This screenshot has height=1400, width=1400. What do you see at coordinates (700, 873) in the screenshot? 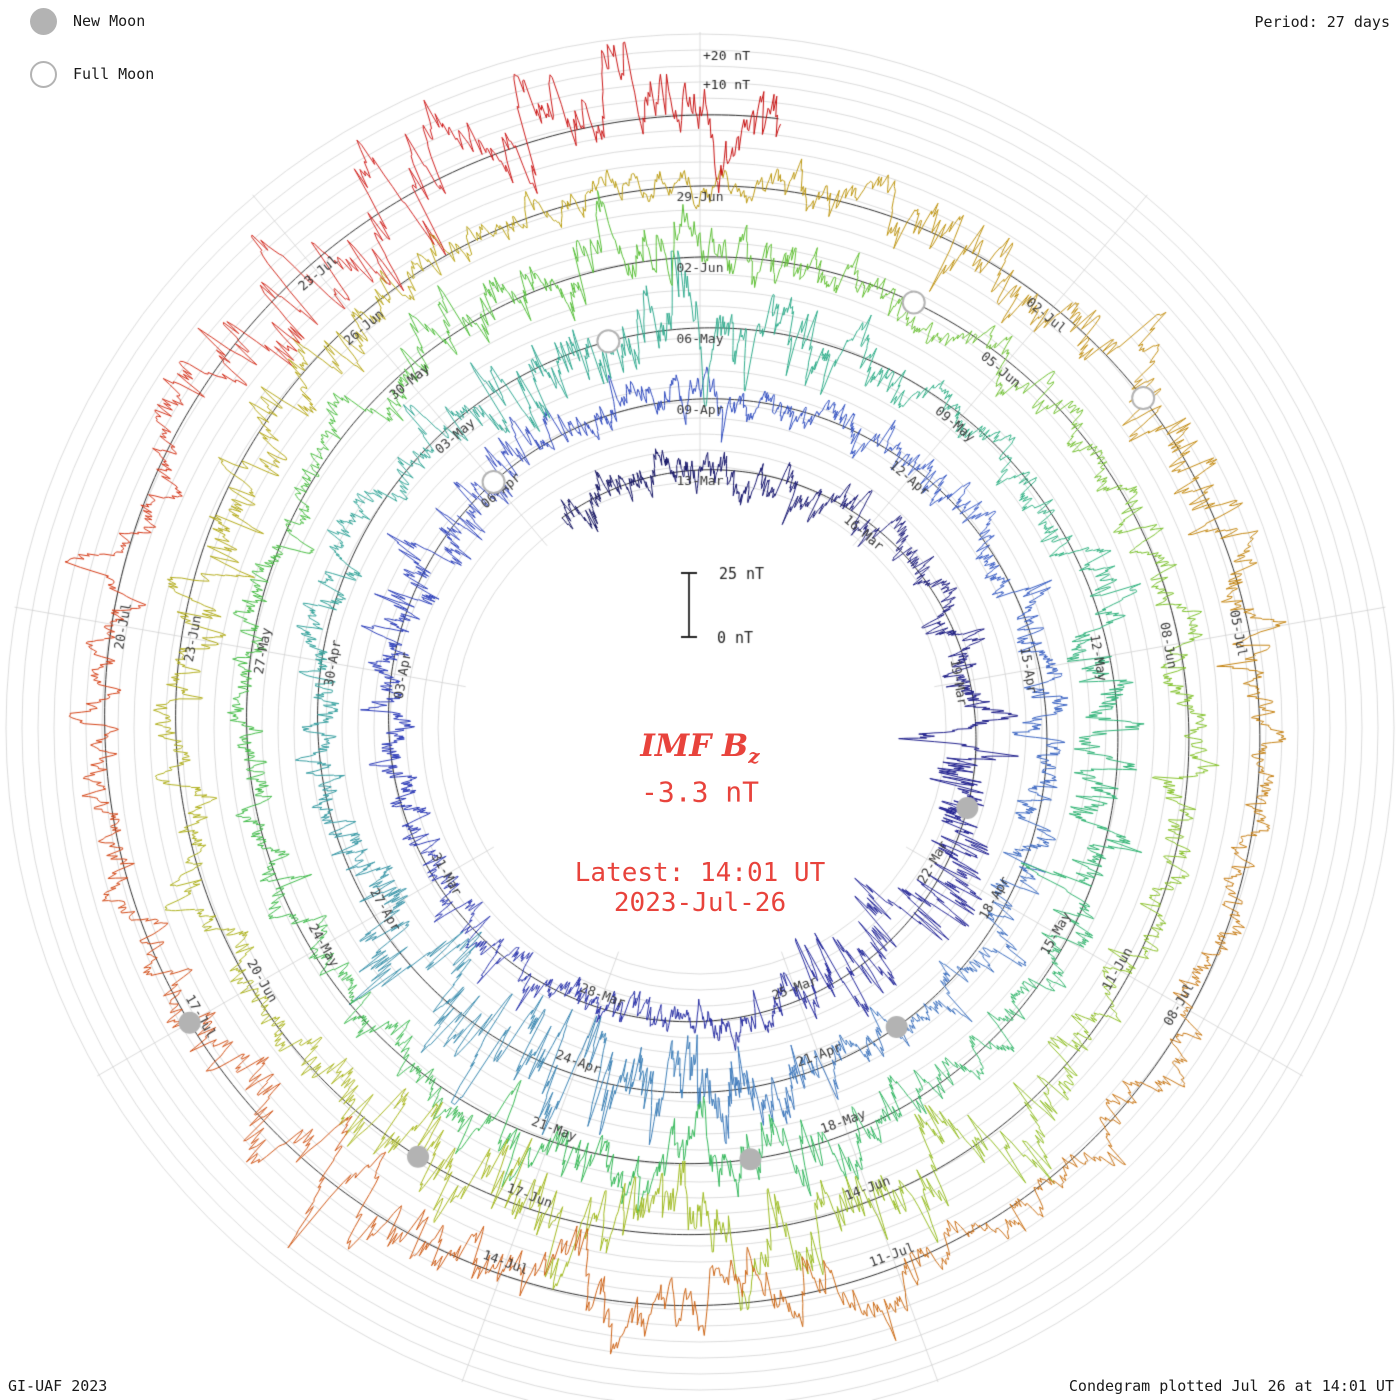
I see `latest-time-label: Latest: 14:01 UT` at bounding box center [700, 873].